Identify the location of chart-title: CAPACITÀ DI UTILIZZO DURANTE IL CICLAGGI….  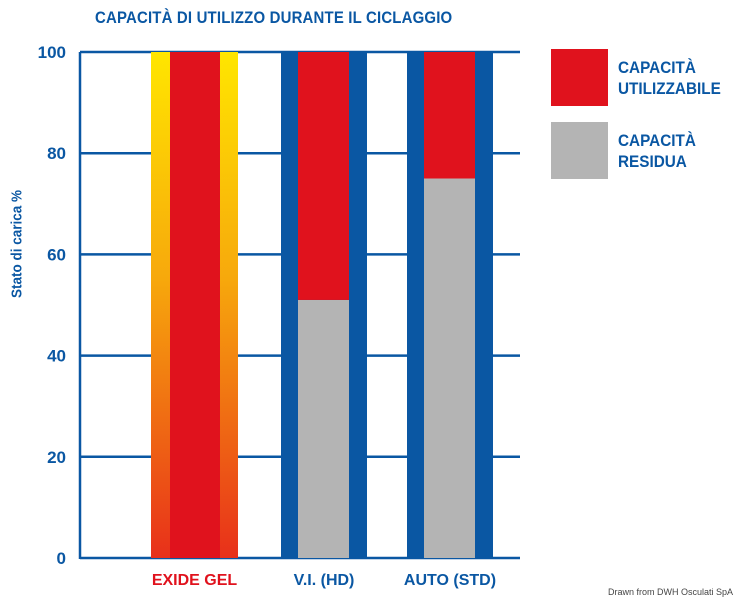
(274, 17).